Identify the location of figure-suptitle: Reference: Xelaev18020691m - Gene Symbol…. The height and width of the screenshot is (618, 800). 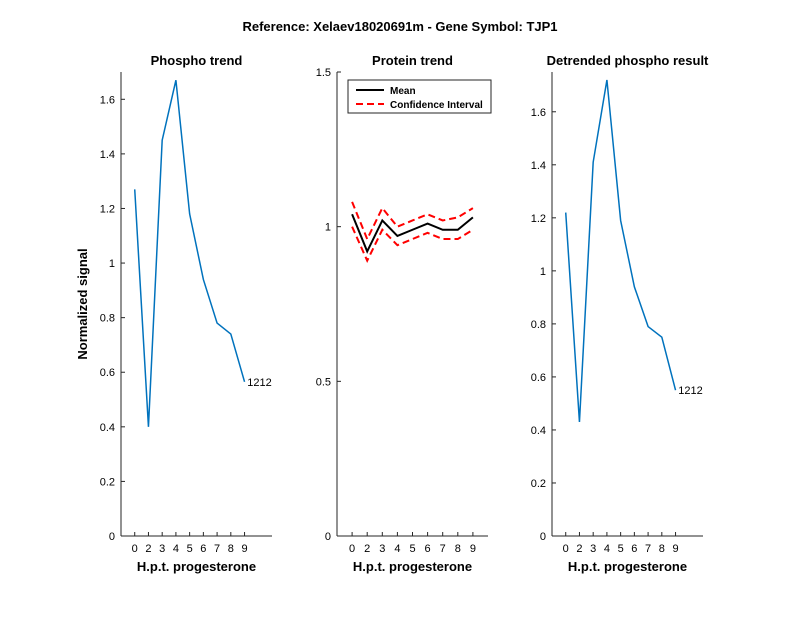
(399, 26).